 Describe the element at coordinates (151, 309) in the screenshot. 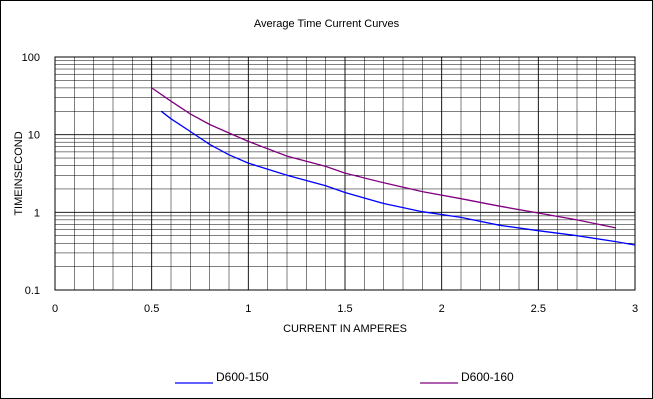

I see `x-tick-label: 0.5` at that location.